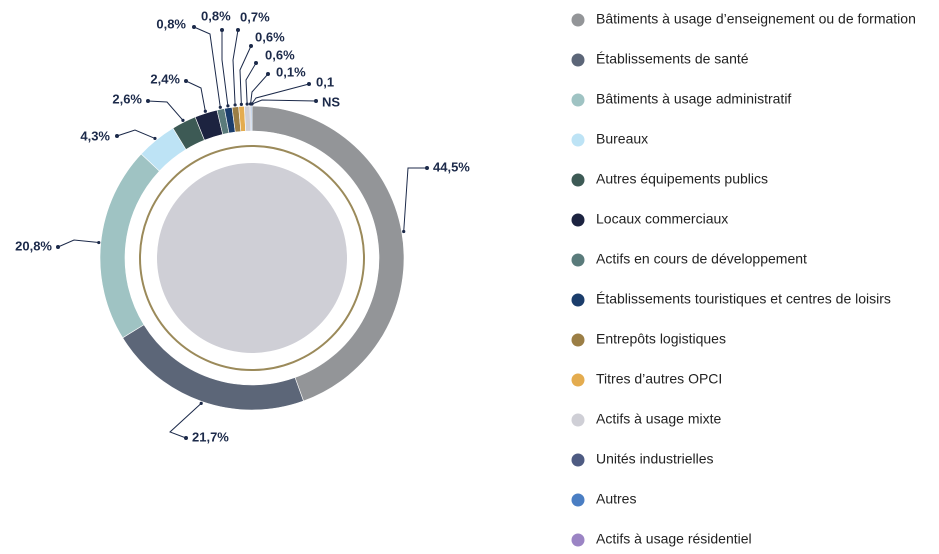 The height and width of the screenshot is (554, 939). I want to click on inner-ring, so click(252, 258).